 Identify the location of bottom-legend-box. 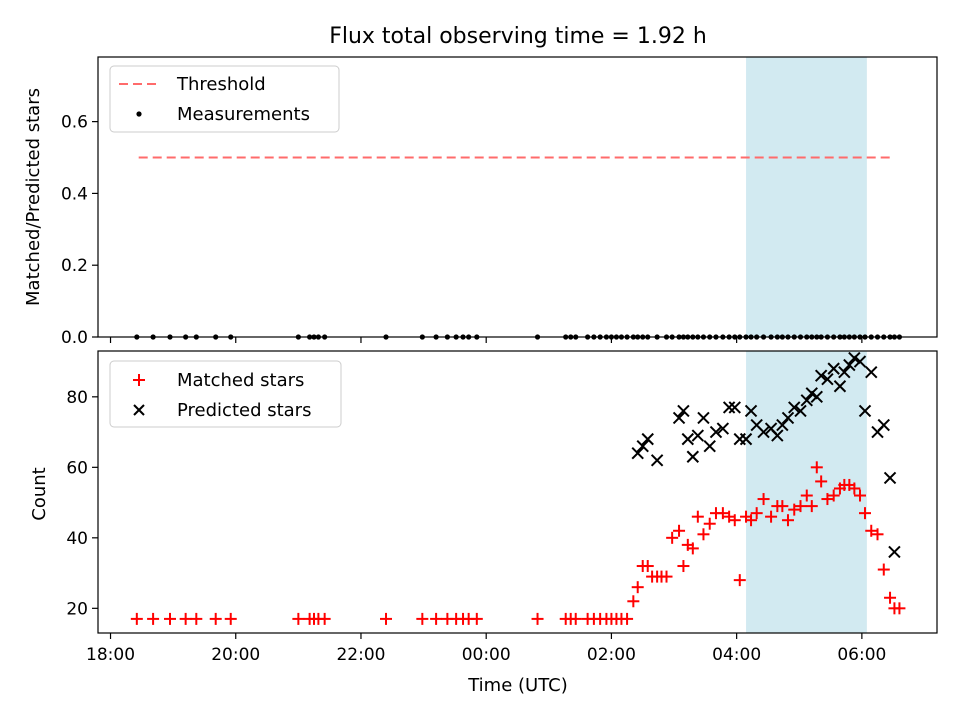
(225, 394).